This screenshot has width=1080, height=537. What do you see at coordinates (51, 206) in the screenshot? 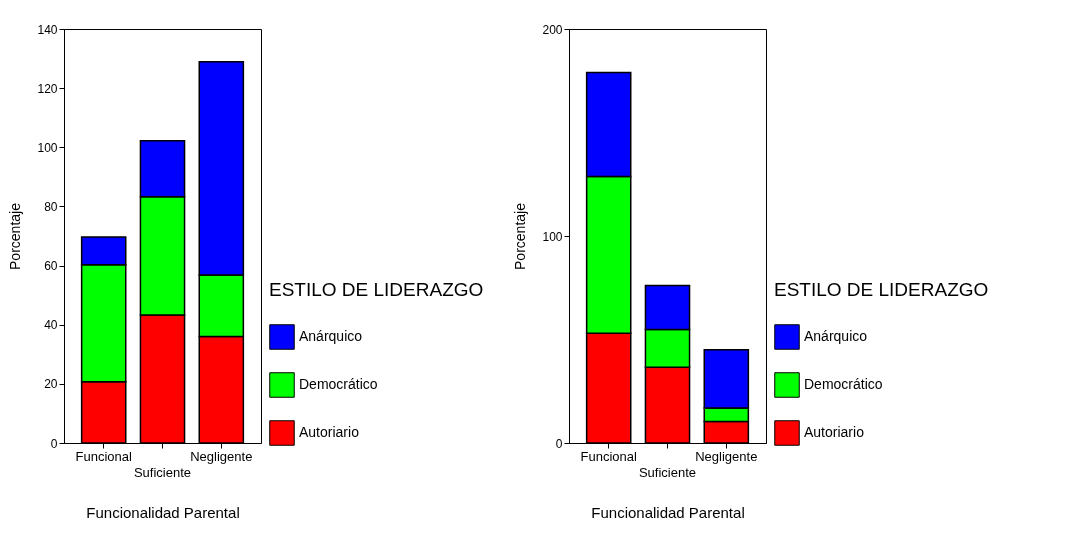
I see `y-tick-label: 80` at bounding box center [51, 206].